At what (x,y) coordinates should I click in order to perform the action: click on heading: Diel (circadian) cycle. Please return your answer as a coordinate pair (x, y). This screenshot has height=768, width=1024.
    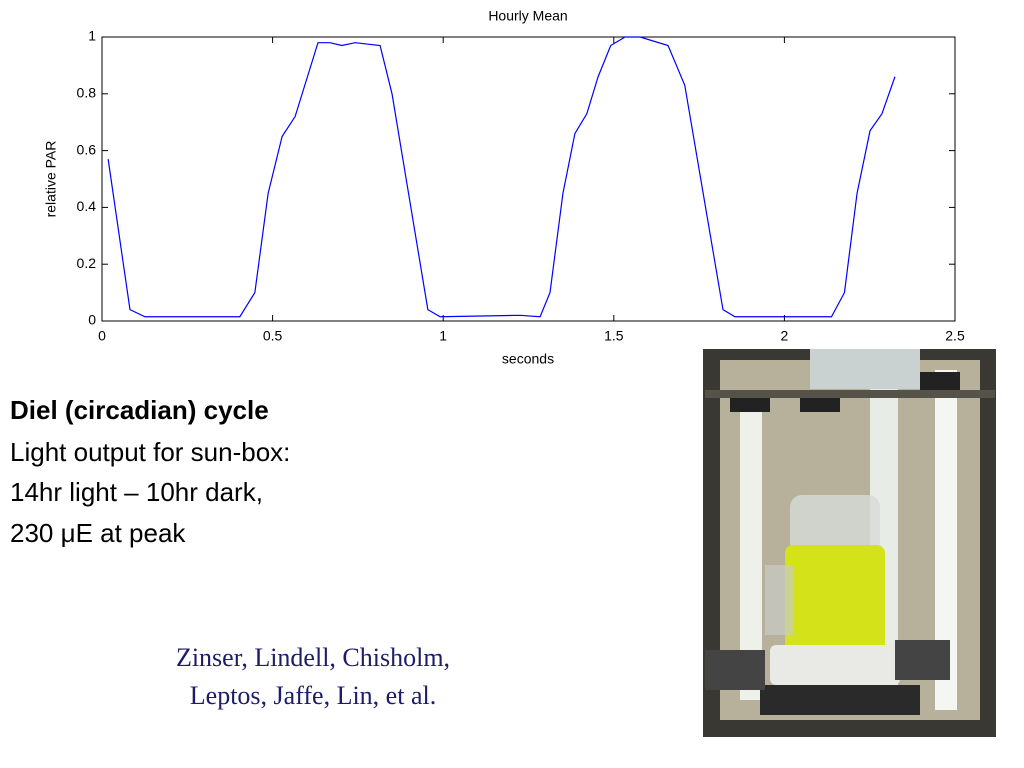
    Looking at the image, I should click on (139, 410).